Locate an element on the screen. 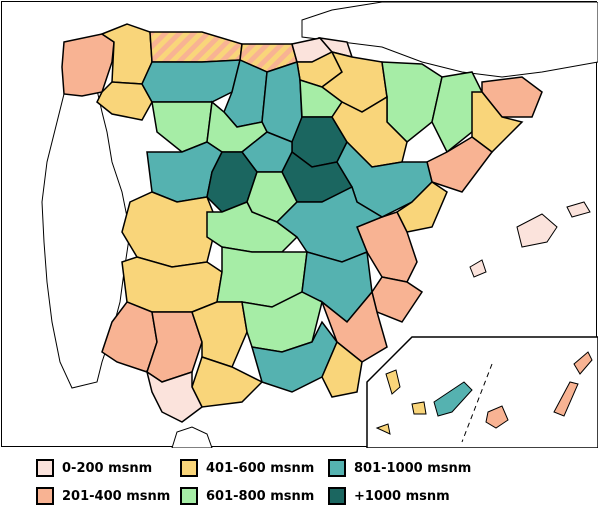 The height and width of the screenshot is (531, 600). legend-item-601-800: 601-800 msnm is located at coordinates (247, 496).